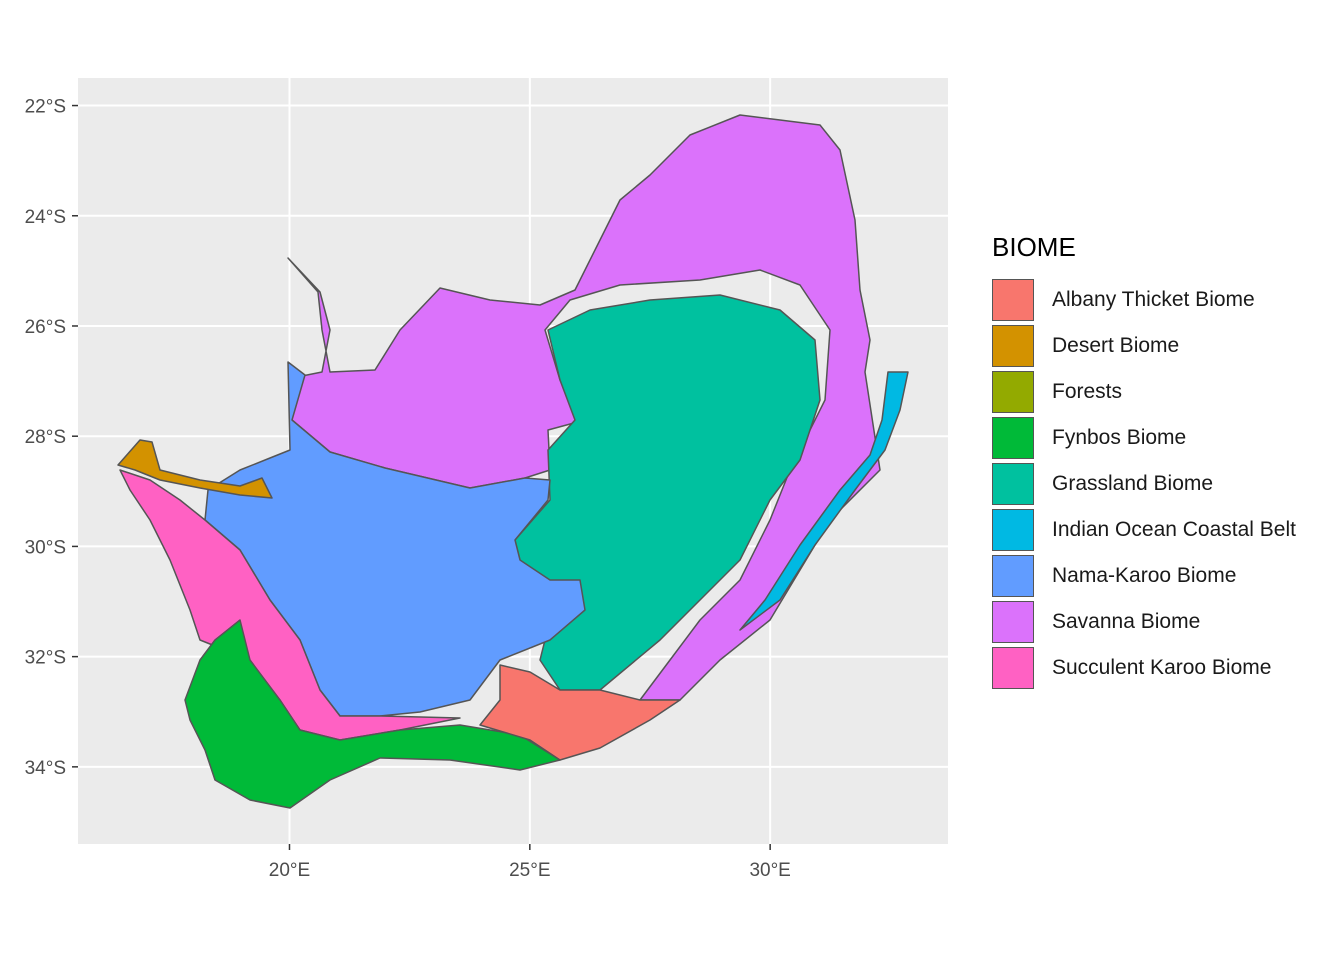  What do you see at coordinates (45, 217) in the screenshot?
I see `y-tick-label: 24°S` at bounding box center [45, 217].